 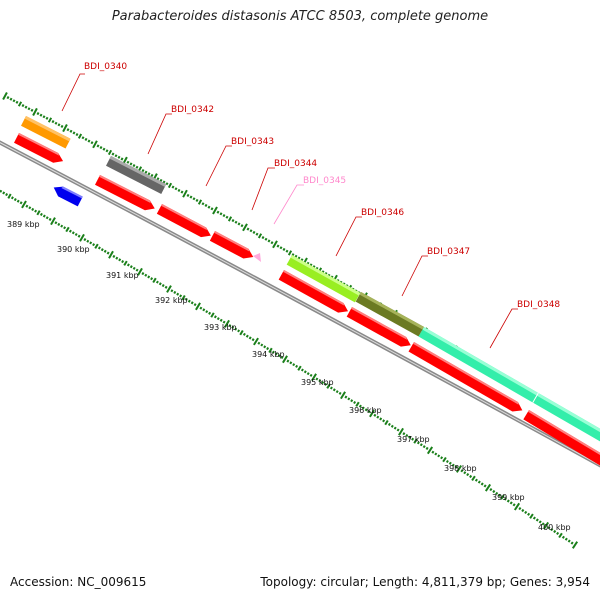 I want to click on gene-feature-small, so click(x=257, y=257).